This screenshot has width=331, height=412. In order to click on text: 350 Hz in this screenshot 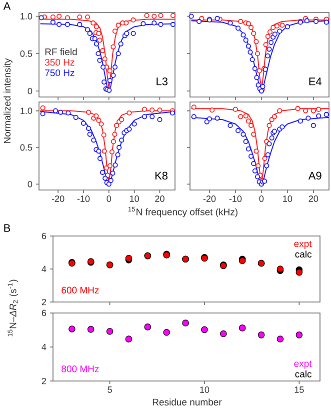, I will do `click(59, 62)`.